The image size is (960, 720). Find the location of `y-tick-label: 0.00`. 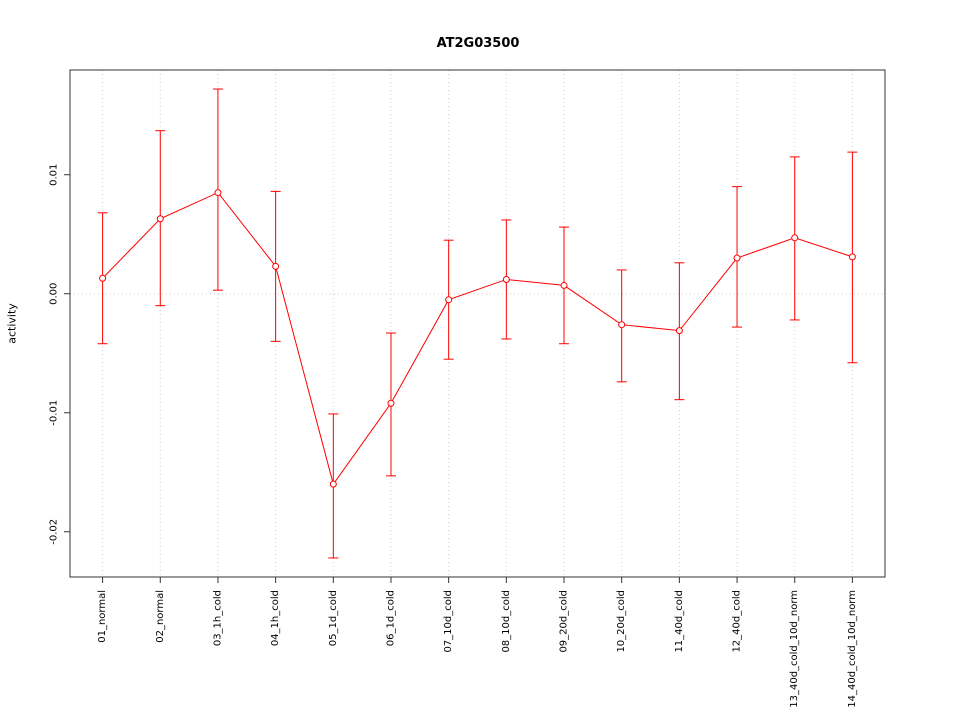

y-tick-label: 0.00 is located at coordinates (54, 294).